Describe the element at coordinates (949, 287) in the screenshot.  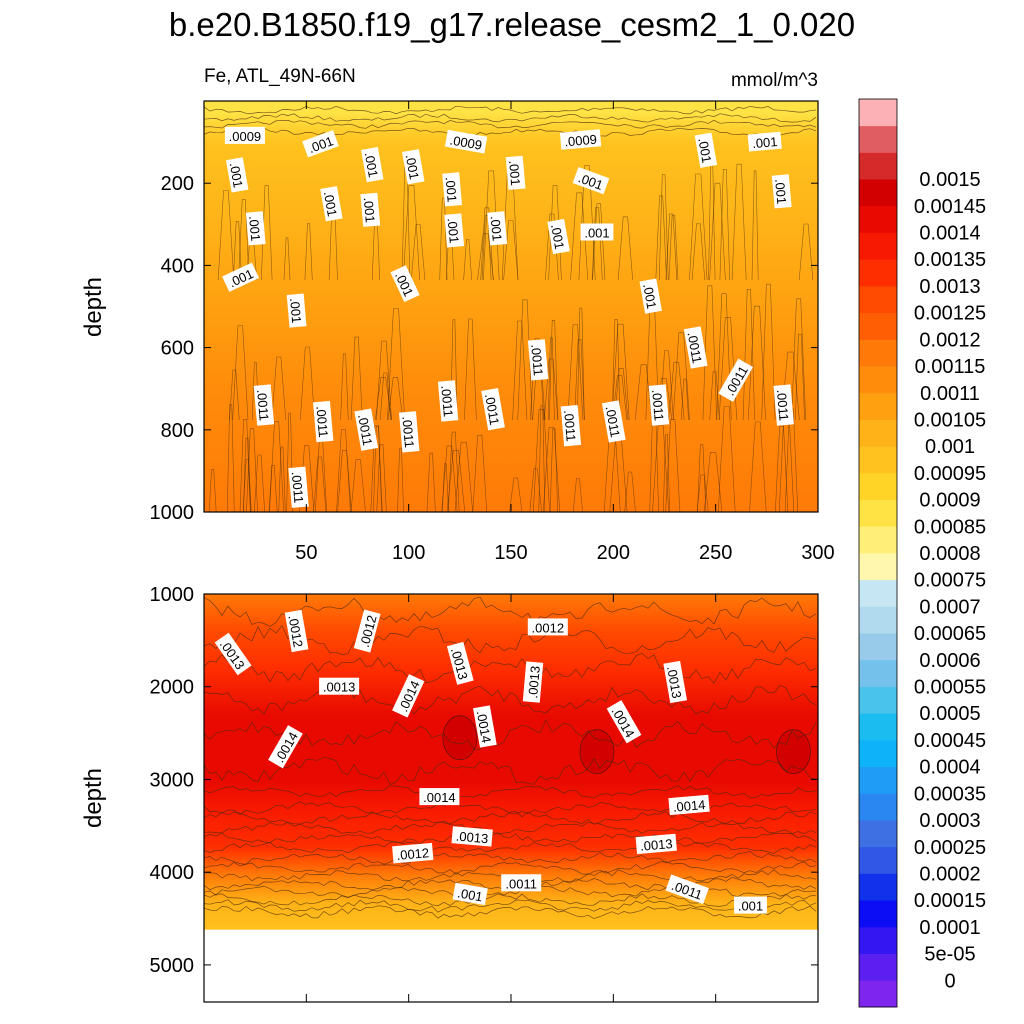
I see `colorbar-label: 0.0013` at that location.